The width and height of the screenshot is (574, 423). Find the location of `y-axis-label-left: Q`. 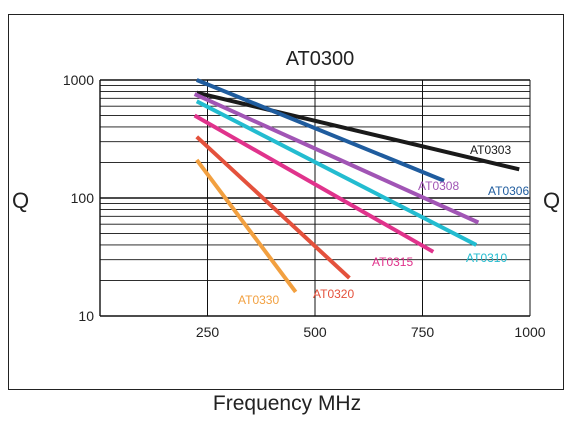

y-axis-label-left: Q is located at coordinates (21, 200).